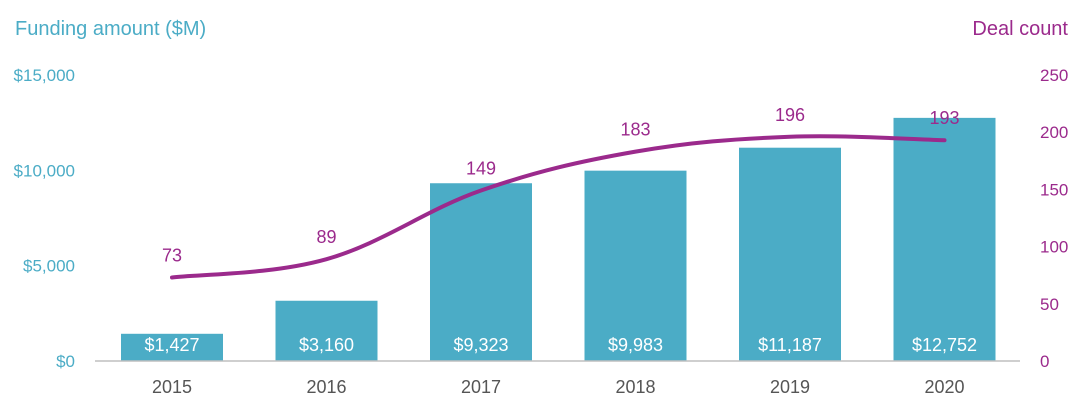 The height and width of the screenshot is (407, 1080). Describe the element at coordinates (1054, 247) in the screenshot. I see `right-tick-label: 100` at that location.